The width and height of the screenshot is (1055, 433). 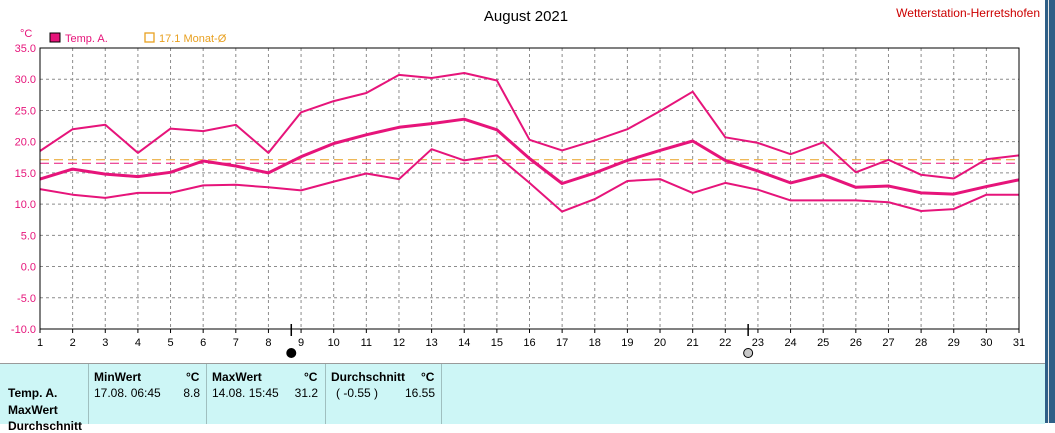 What do you see at coordinates (968, 13) in the screenshot?
I see `station-name: Wetterstation-Herretshofen` at bounding box center [968, 13].